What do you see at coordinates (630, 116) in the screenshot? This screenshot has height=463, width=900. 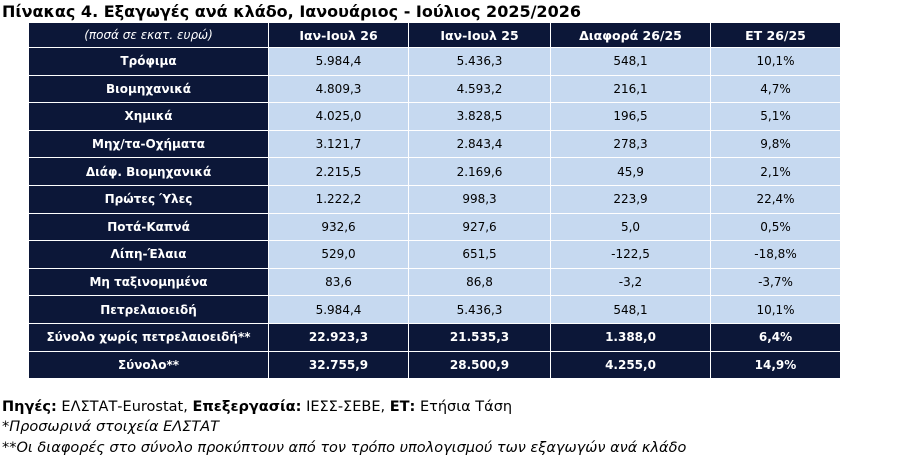 I see `value-cell: 196,5` at bounding box center [630, 116].